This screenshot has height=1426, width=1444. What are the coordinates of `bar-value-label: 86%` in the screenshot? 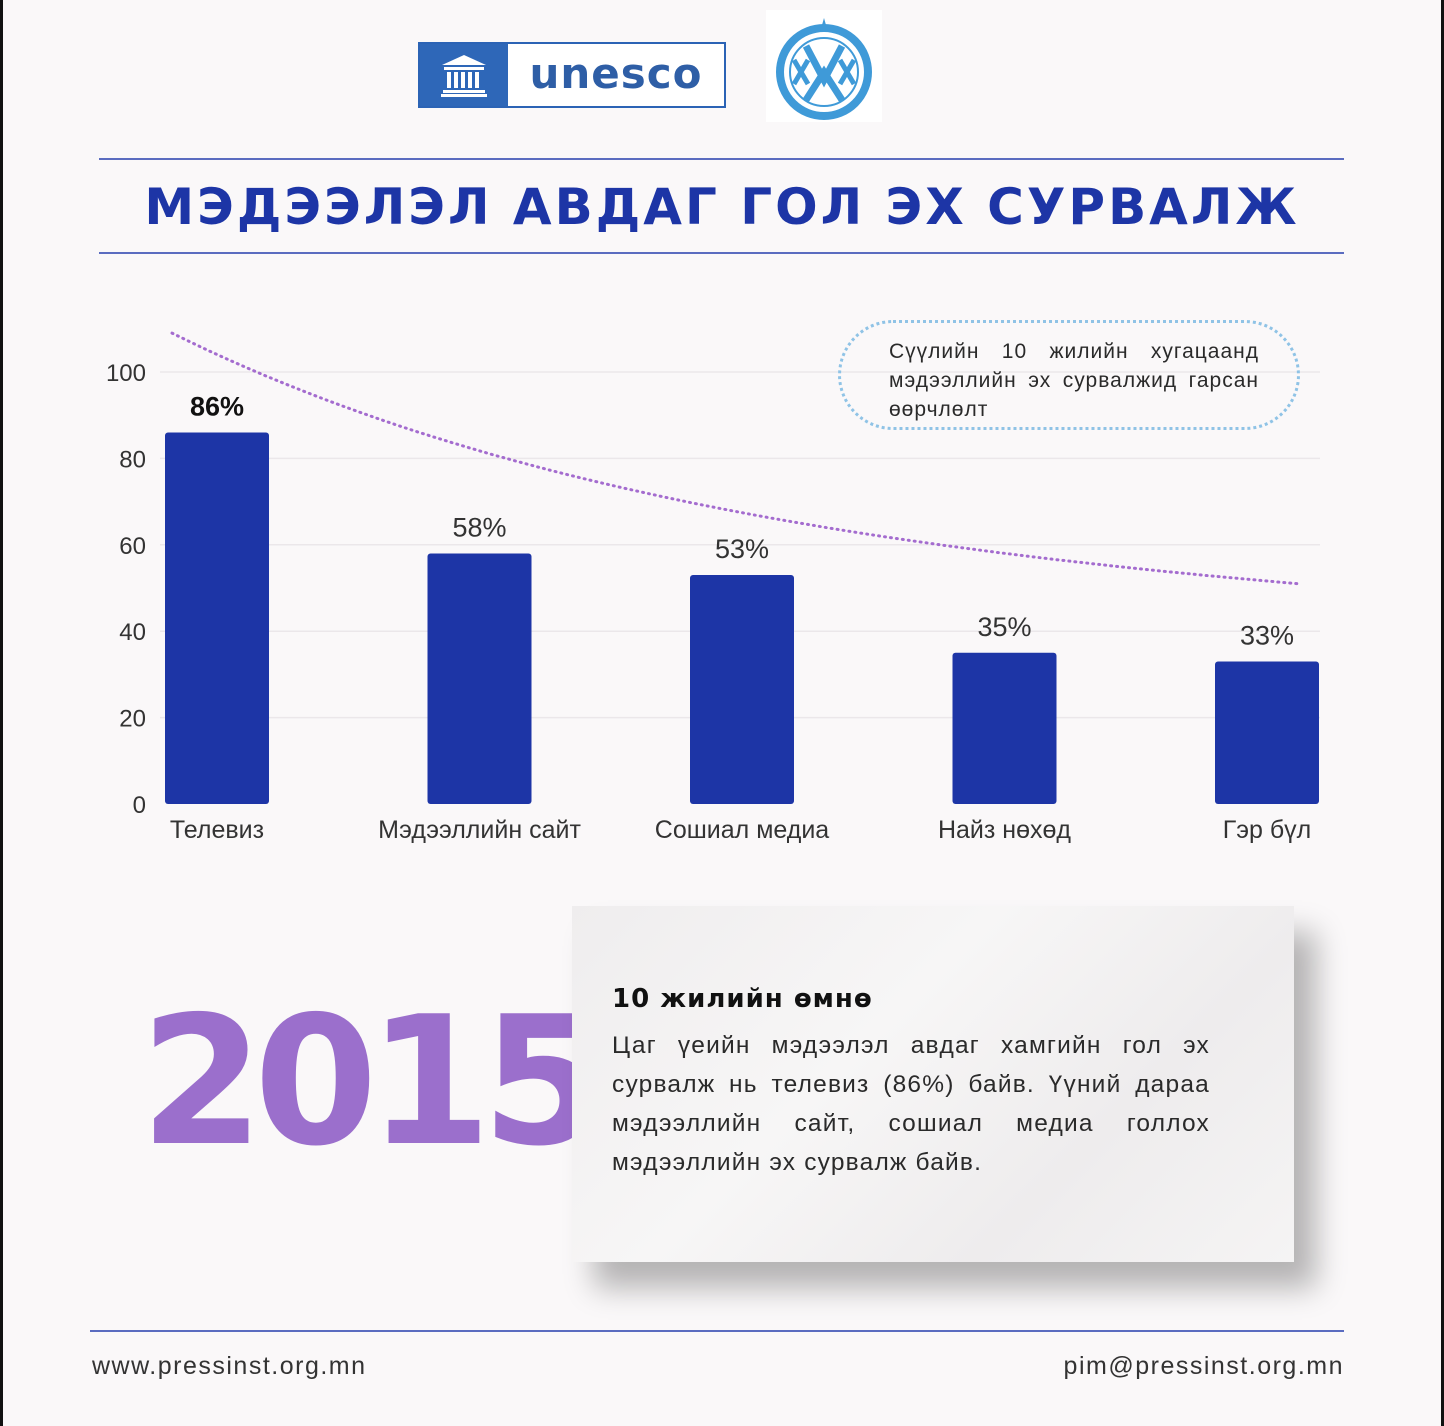 It's located at (217, 406).